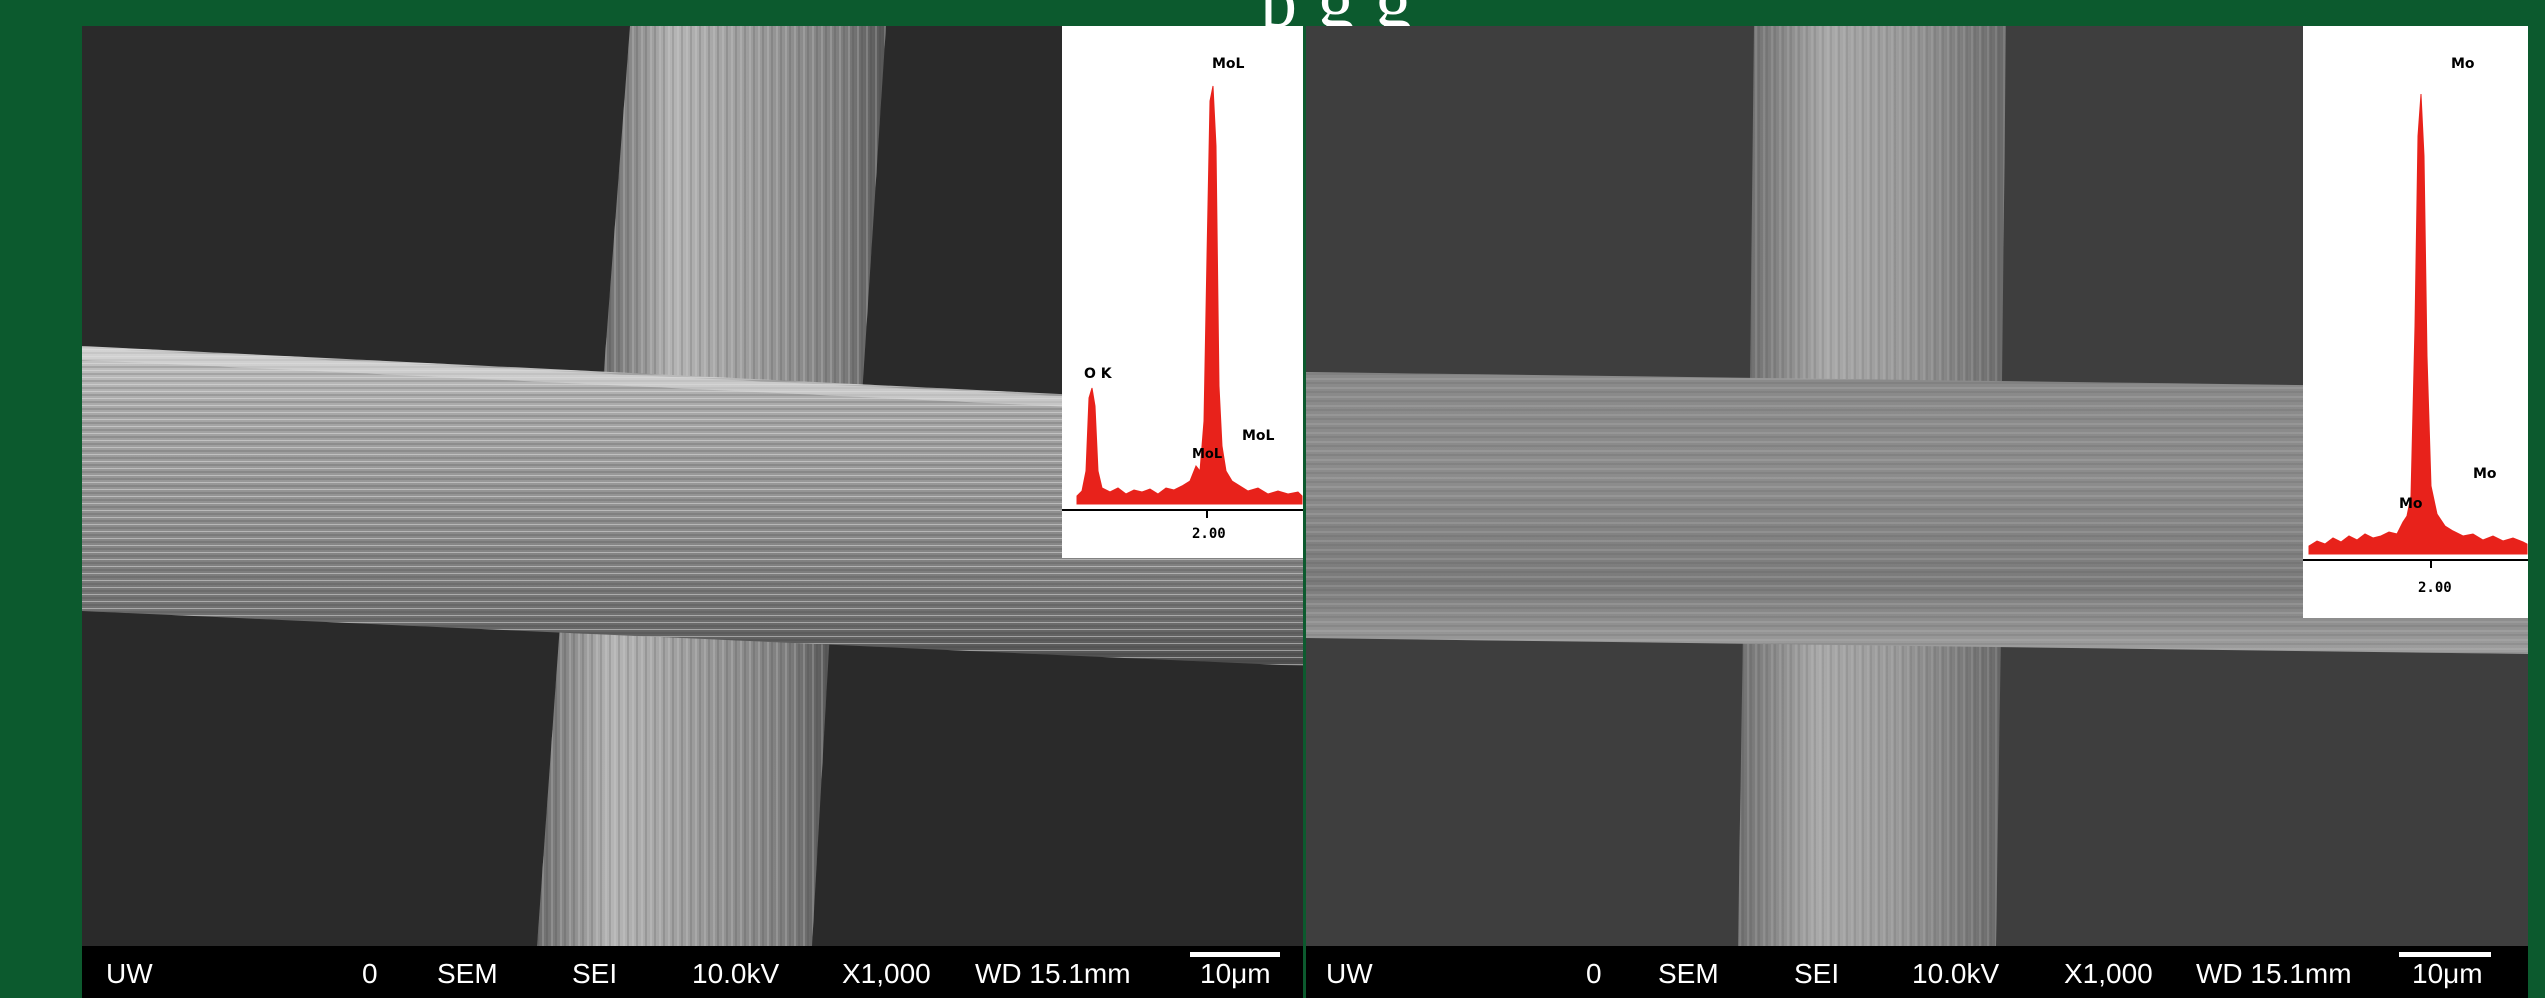 Image resolution: width=2545 pixels, height=998 pixels. What do you see at coordinates (1098, 374) in the screenshot?
I see `eds-peak-label: O K` at bounding box center [1098, 374].